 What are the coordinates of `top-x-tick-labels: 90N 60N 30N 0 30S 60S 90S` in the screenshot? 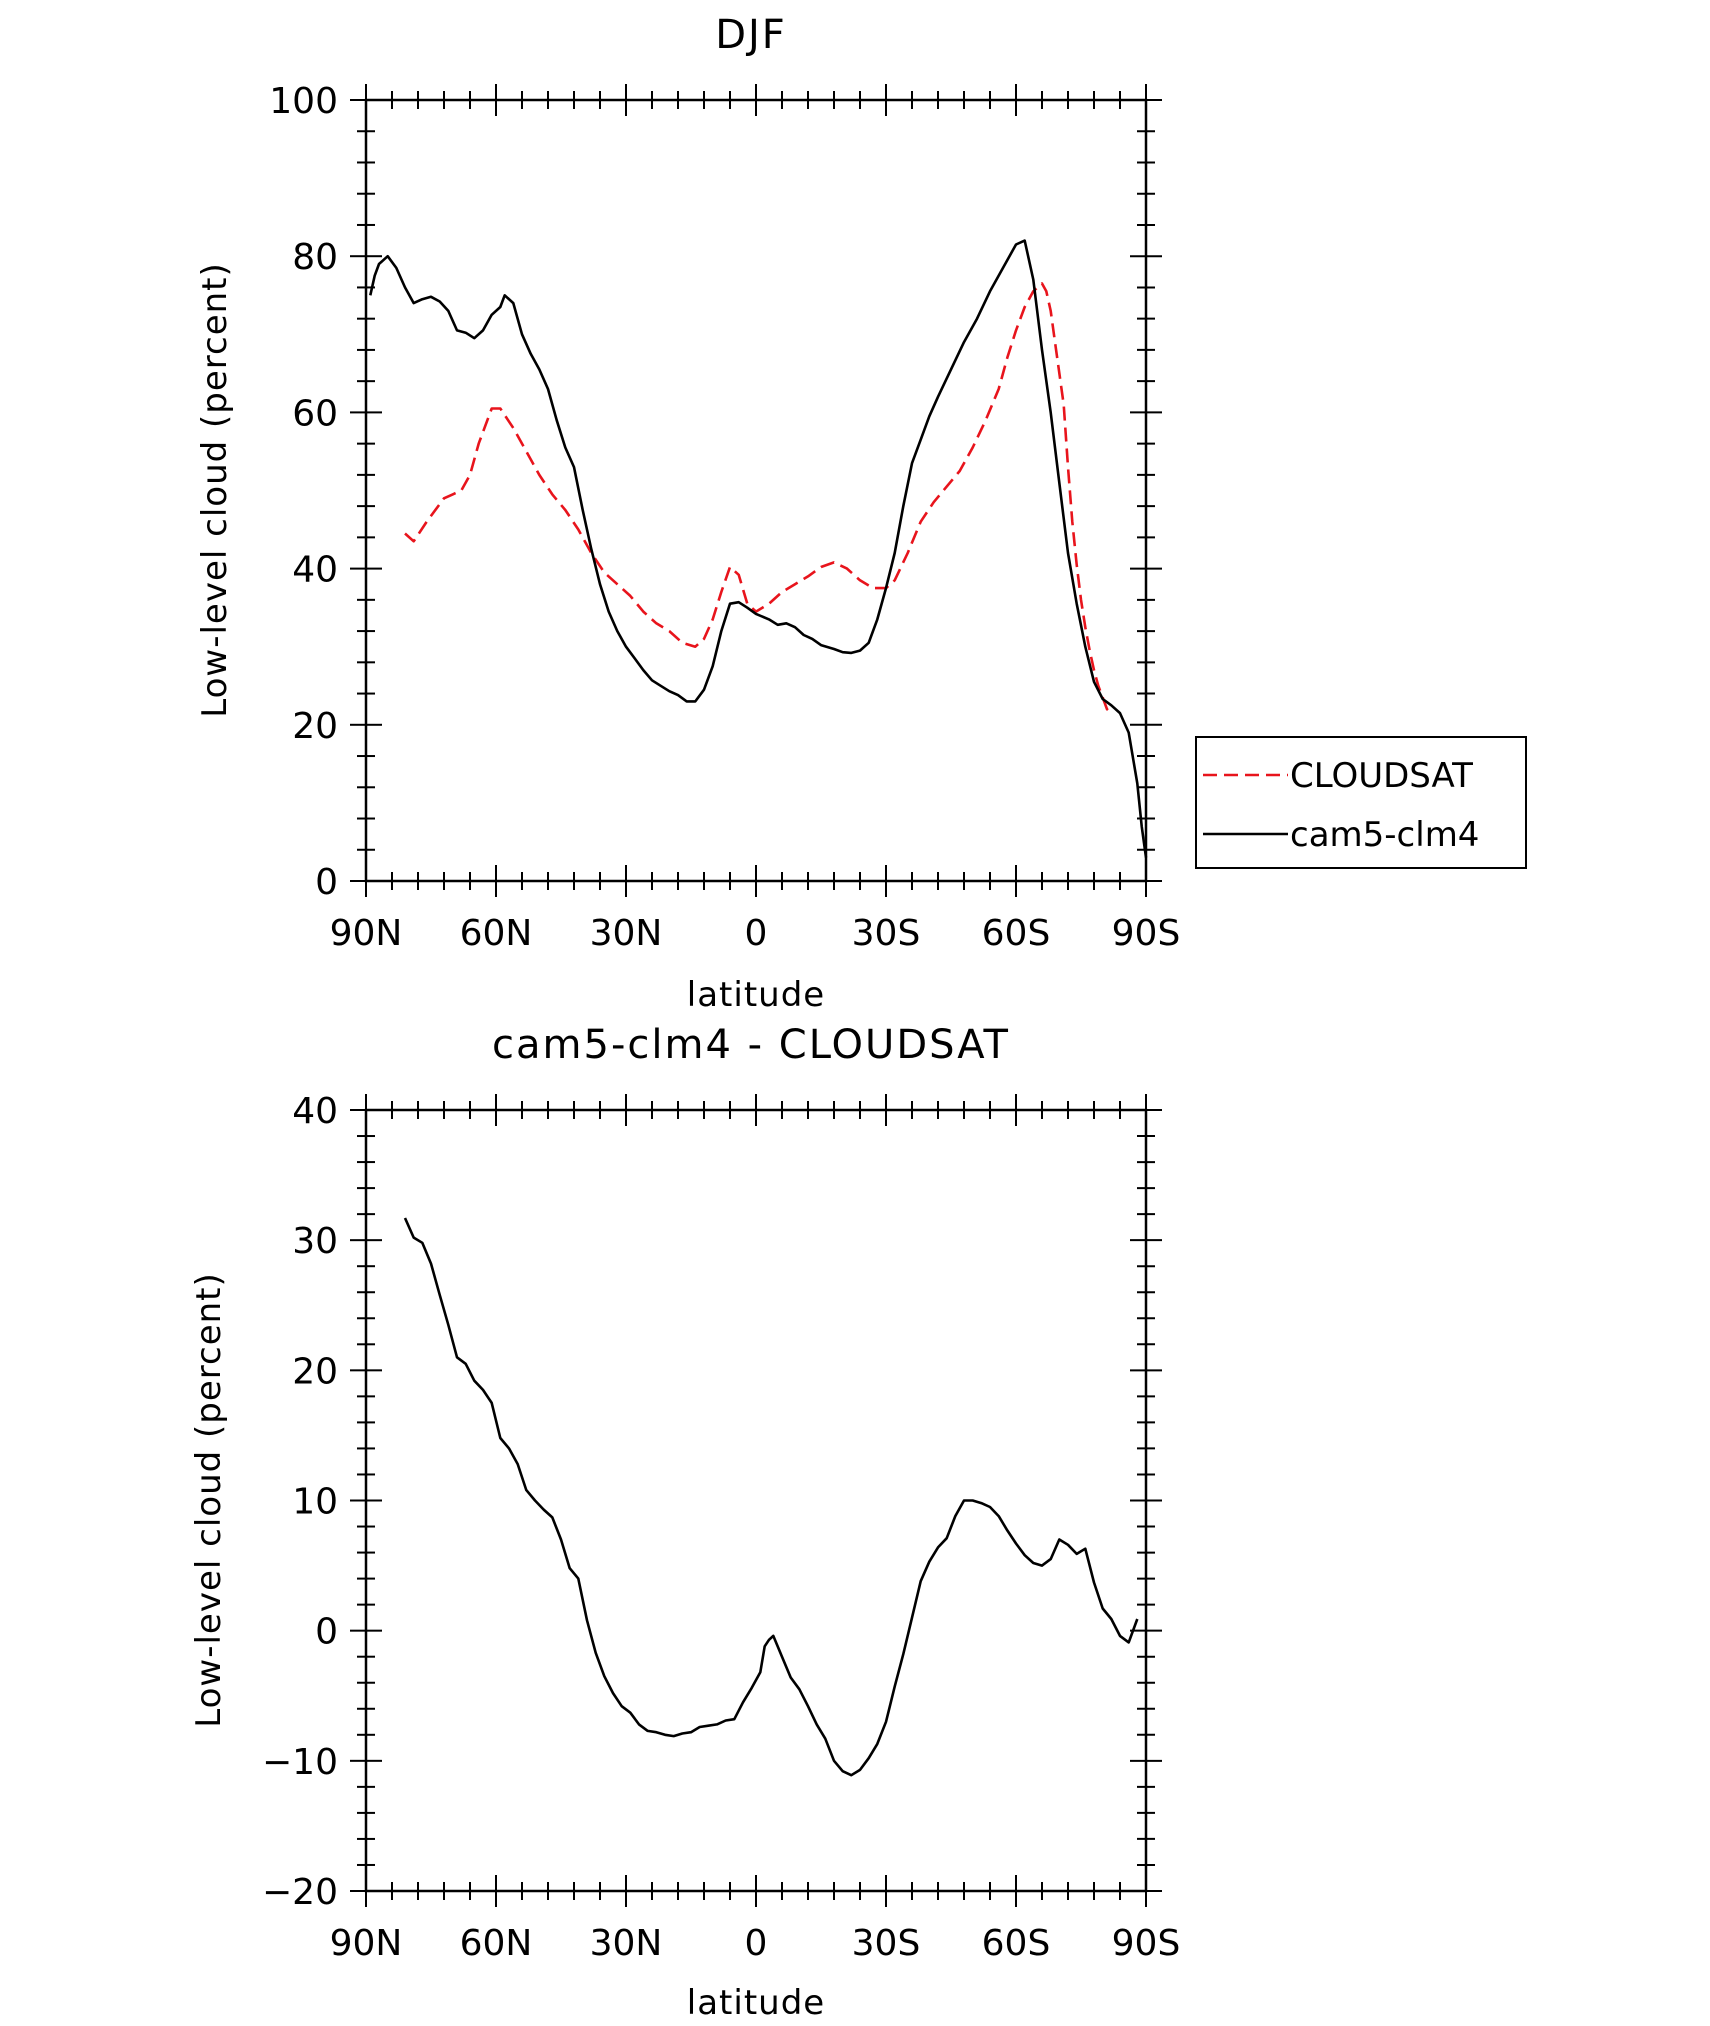 It's located at (755, 933).